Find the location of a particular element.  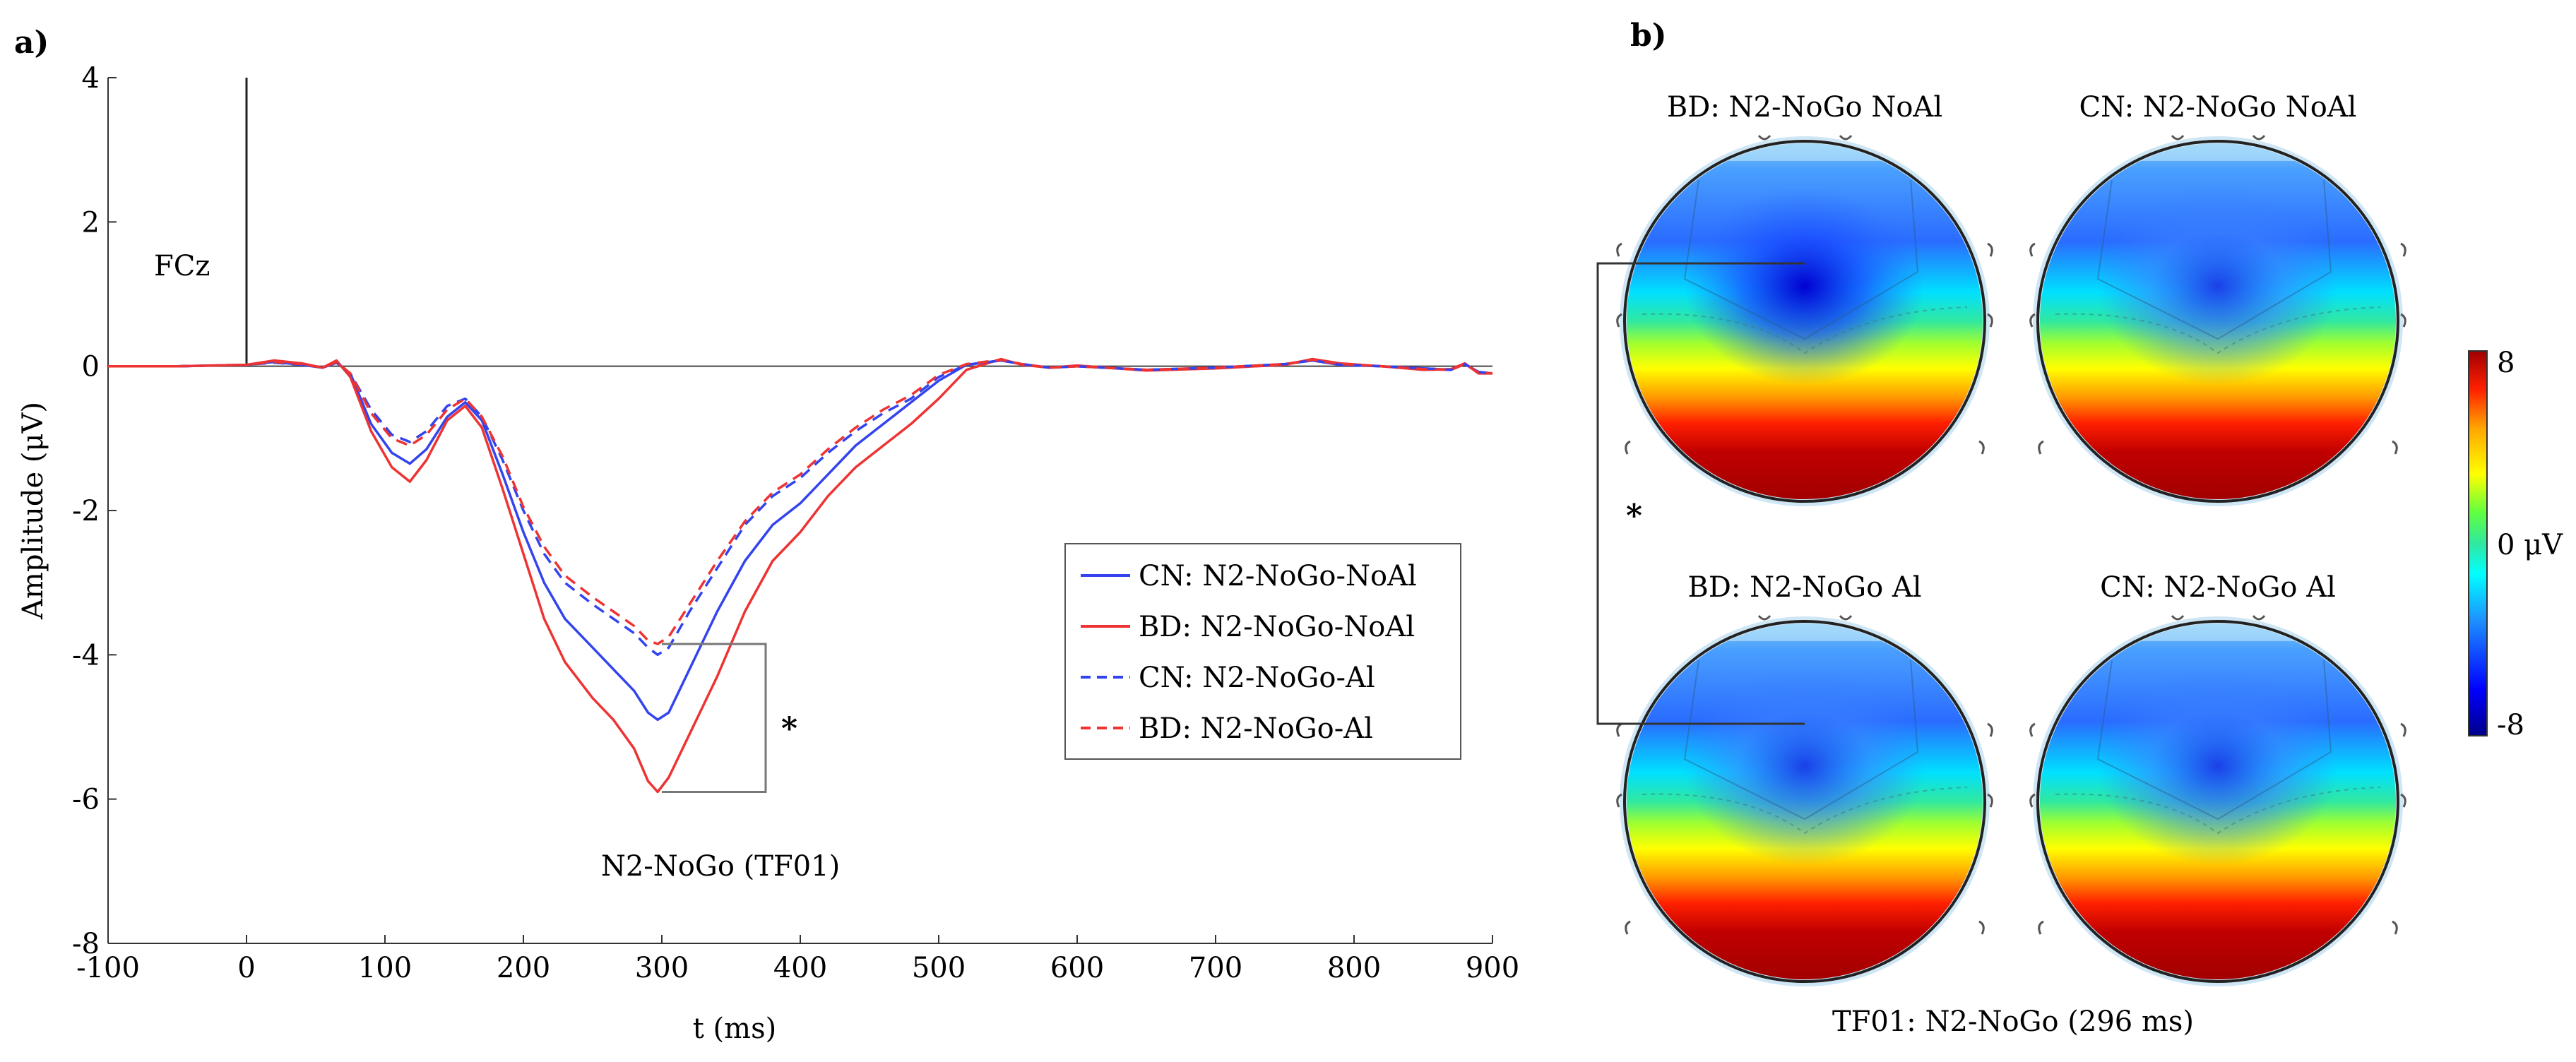

topomap-title-4: CN: N2-NoGo Al is located at coordinates (2218, 587).